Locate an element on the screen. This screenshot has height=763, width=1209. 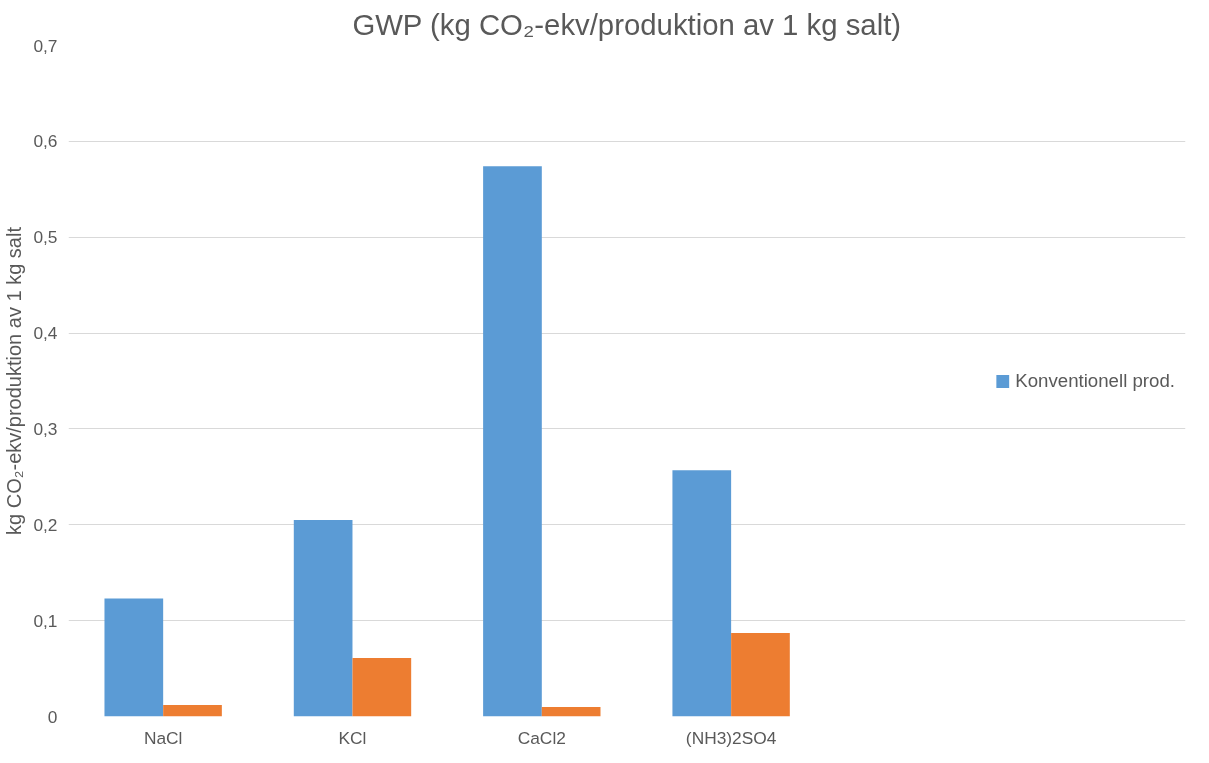
x-tick-label: CaCl2 is located at coordinates (541, 737).